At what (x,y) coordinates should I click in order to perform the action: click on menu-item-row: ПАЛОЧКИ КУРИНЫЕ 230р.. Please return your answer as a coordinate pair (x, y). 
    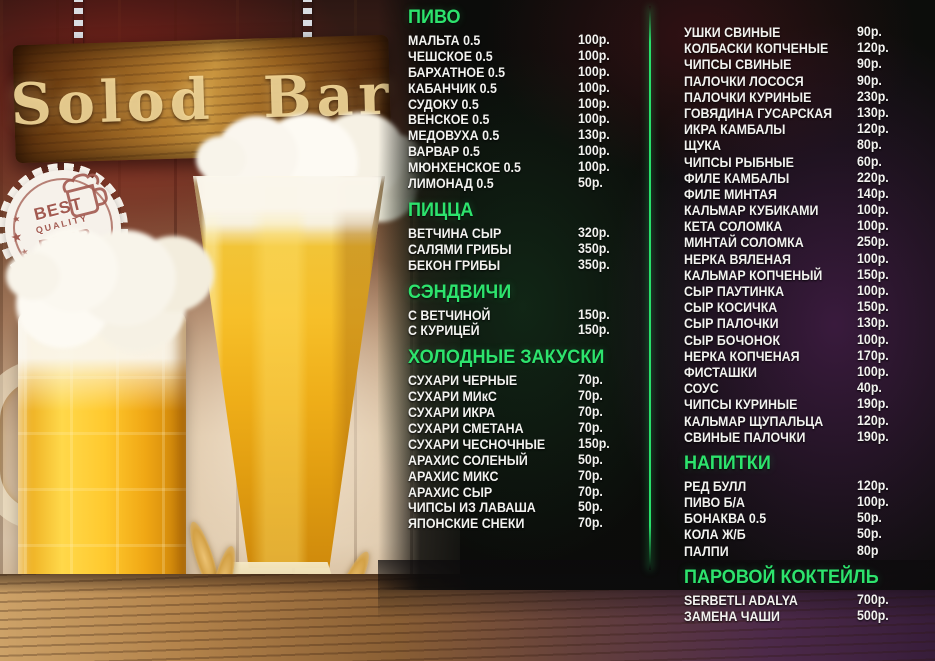
    Looking at the image, I should click on (806, 97).